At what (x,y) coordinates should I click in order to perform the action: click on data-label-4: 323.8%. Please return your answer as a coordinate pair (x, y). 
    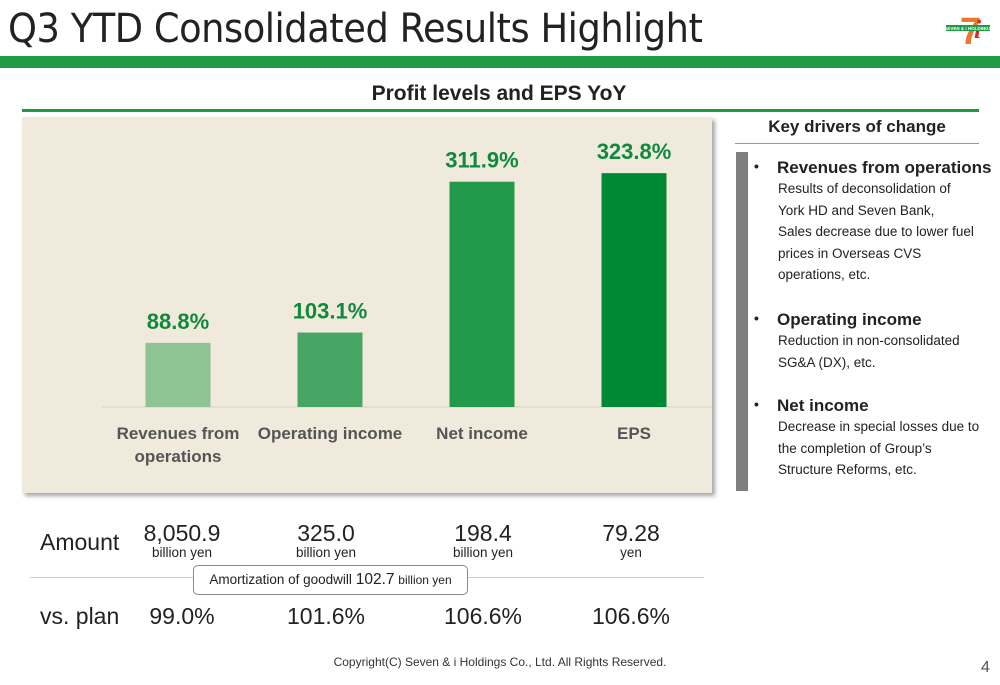
    Looking at the image, I should click on (634, 151).